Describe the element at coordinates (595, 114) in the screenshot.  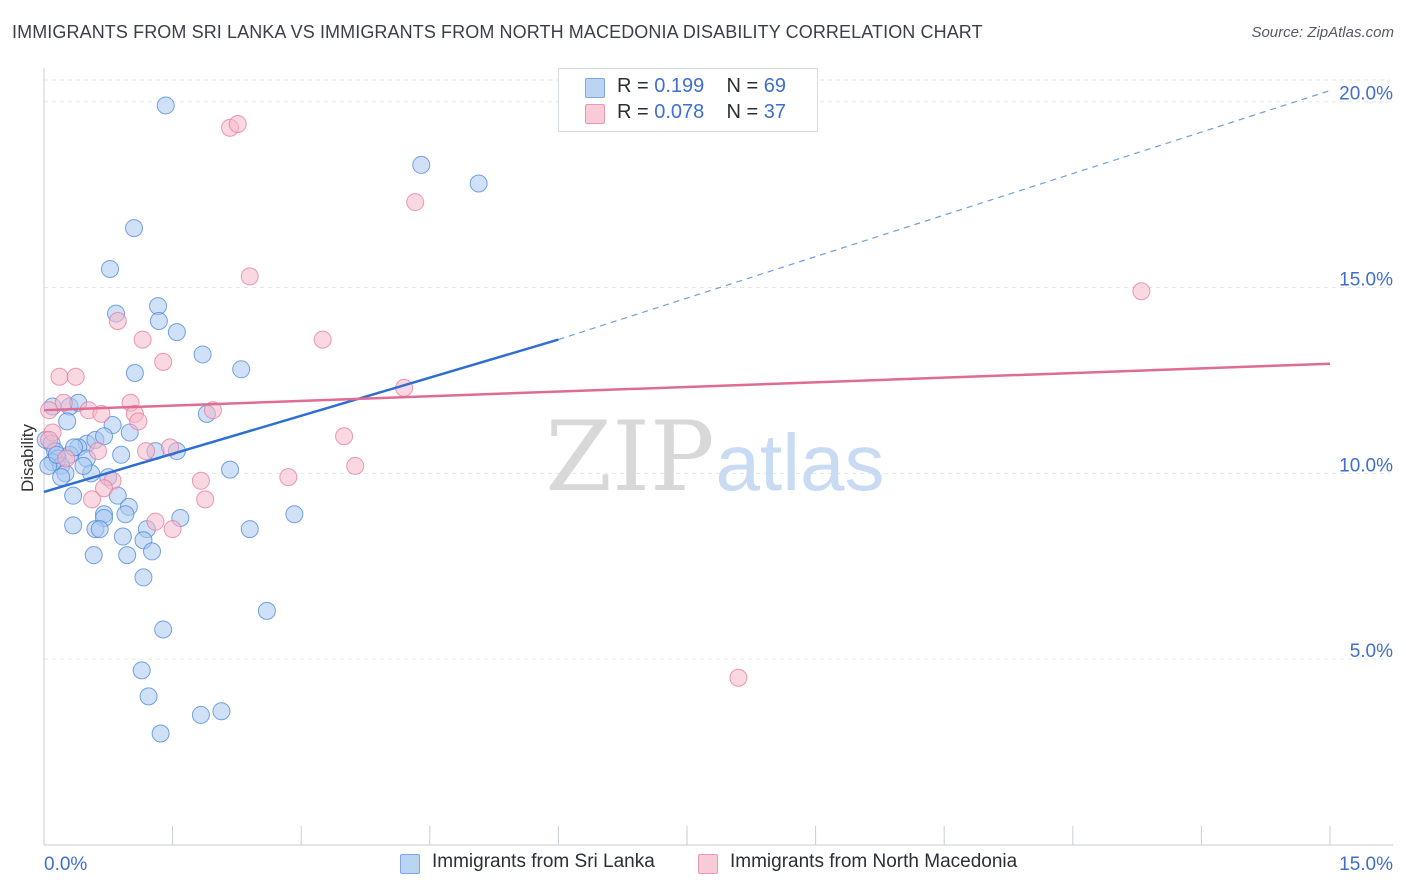
I see `legend-swatch-north-macedonia` at that location.